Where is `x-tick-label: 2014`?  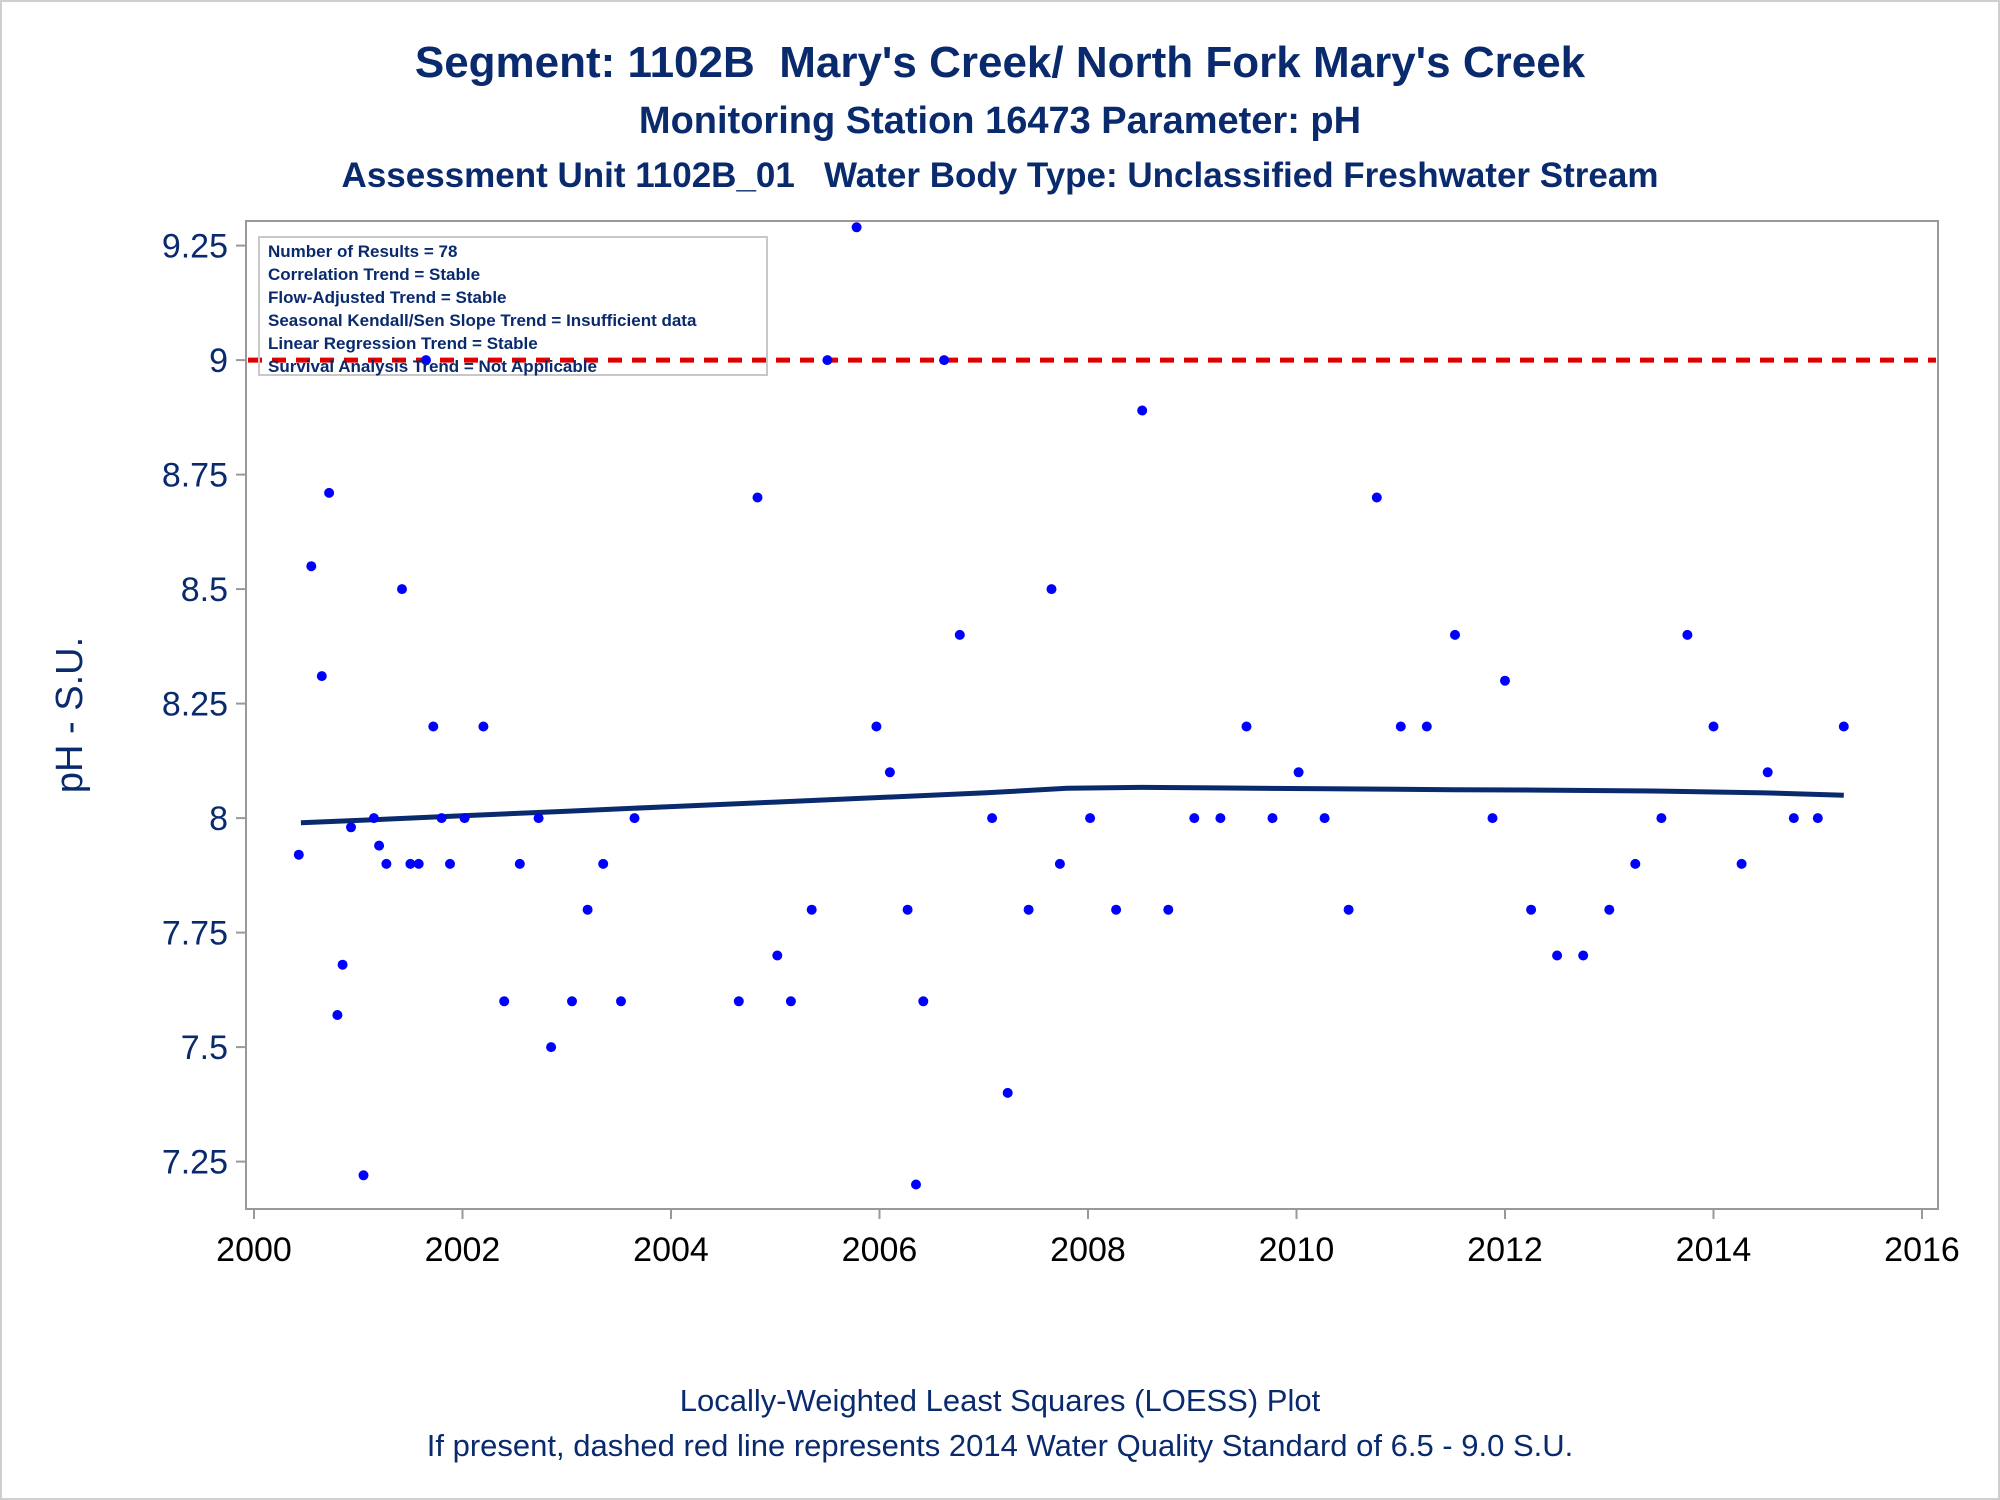
x-tick-label: 2014 is located at coordinates (1714, 1250).